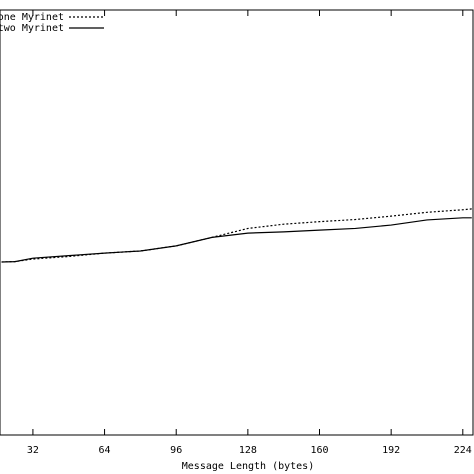 The width and height of the screenshot is (474, 474). Describe the element at coordinates (391, 450) in the screenshot. I see `x-tick-label: 192` at that location.